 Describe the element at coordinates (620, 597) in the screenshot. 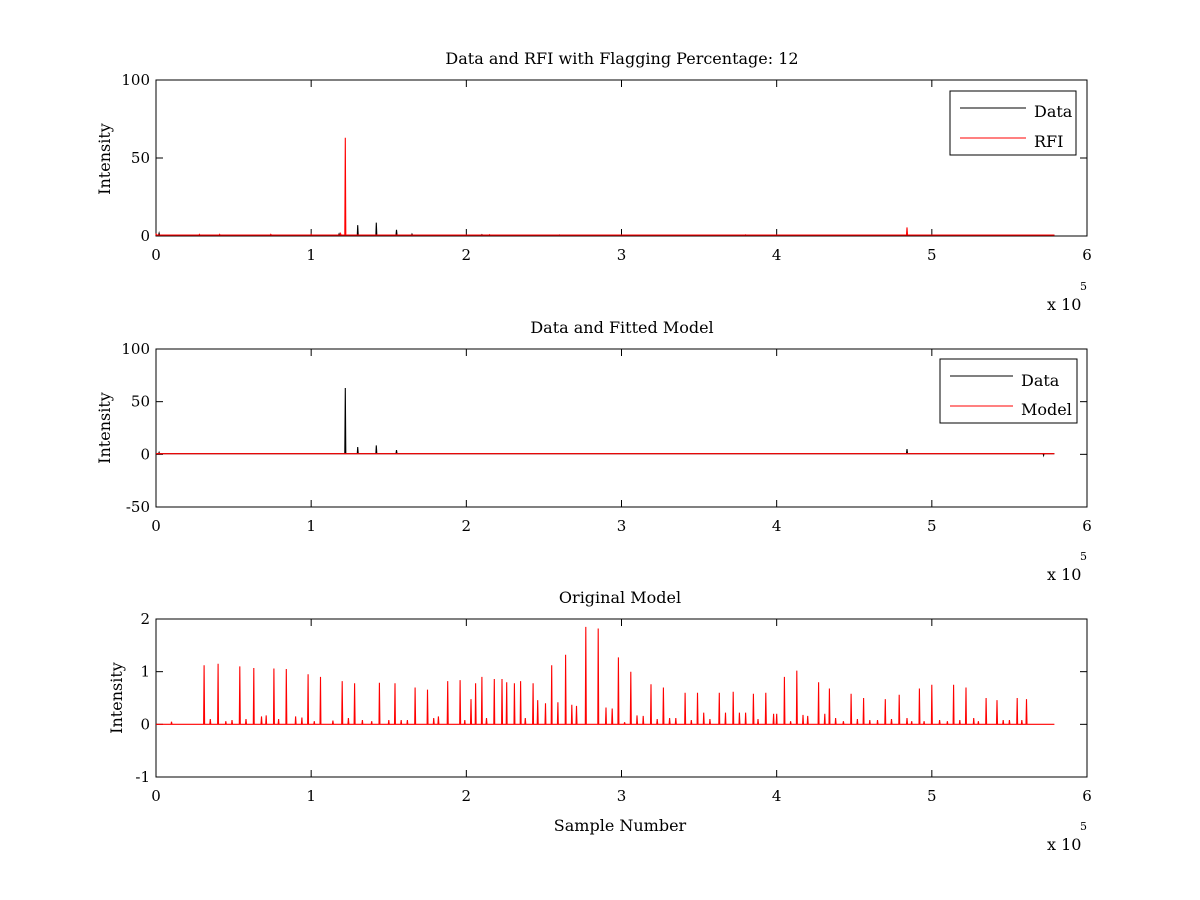

I see `chart-title: Original Model` at that location.